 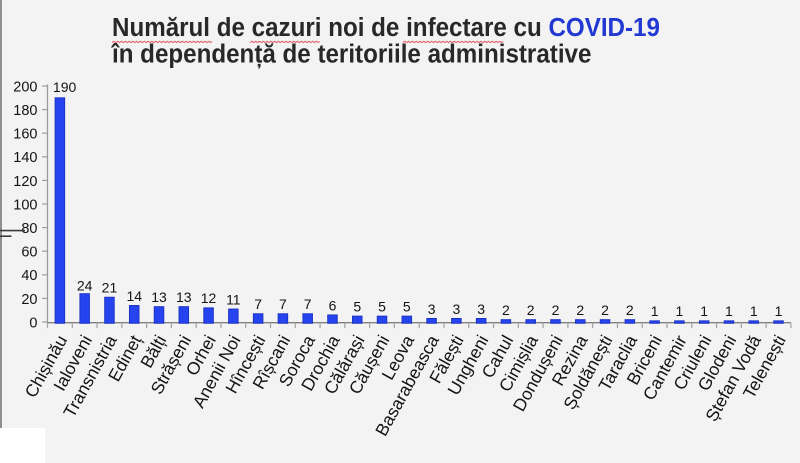 I want to click on svg-text: 160, so click(x=25, y=135).